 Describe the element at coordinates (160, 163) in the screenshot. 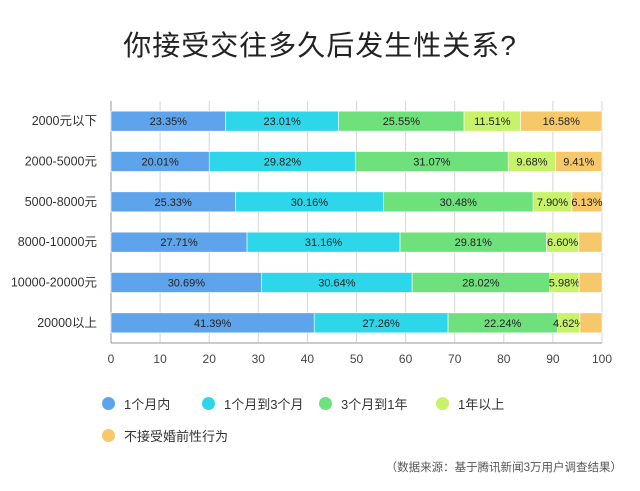

I see `bar-value-label: 20.01%` at that location.